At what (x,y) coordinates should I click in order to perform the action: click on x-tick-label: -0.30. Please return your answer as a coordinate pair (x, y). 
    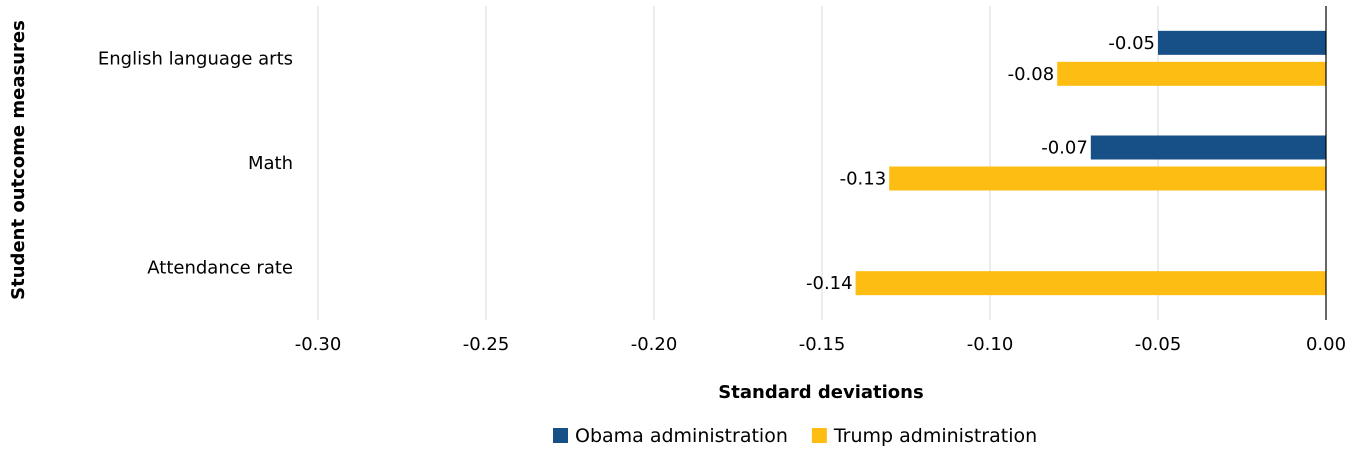
    Looking at the image, I should click on (318, 344).